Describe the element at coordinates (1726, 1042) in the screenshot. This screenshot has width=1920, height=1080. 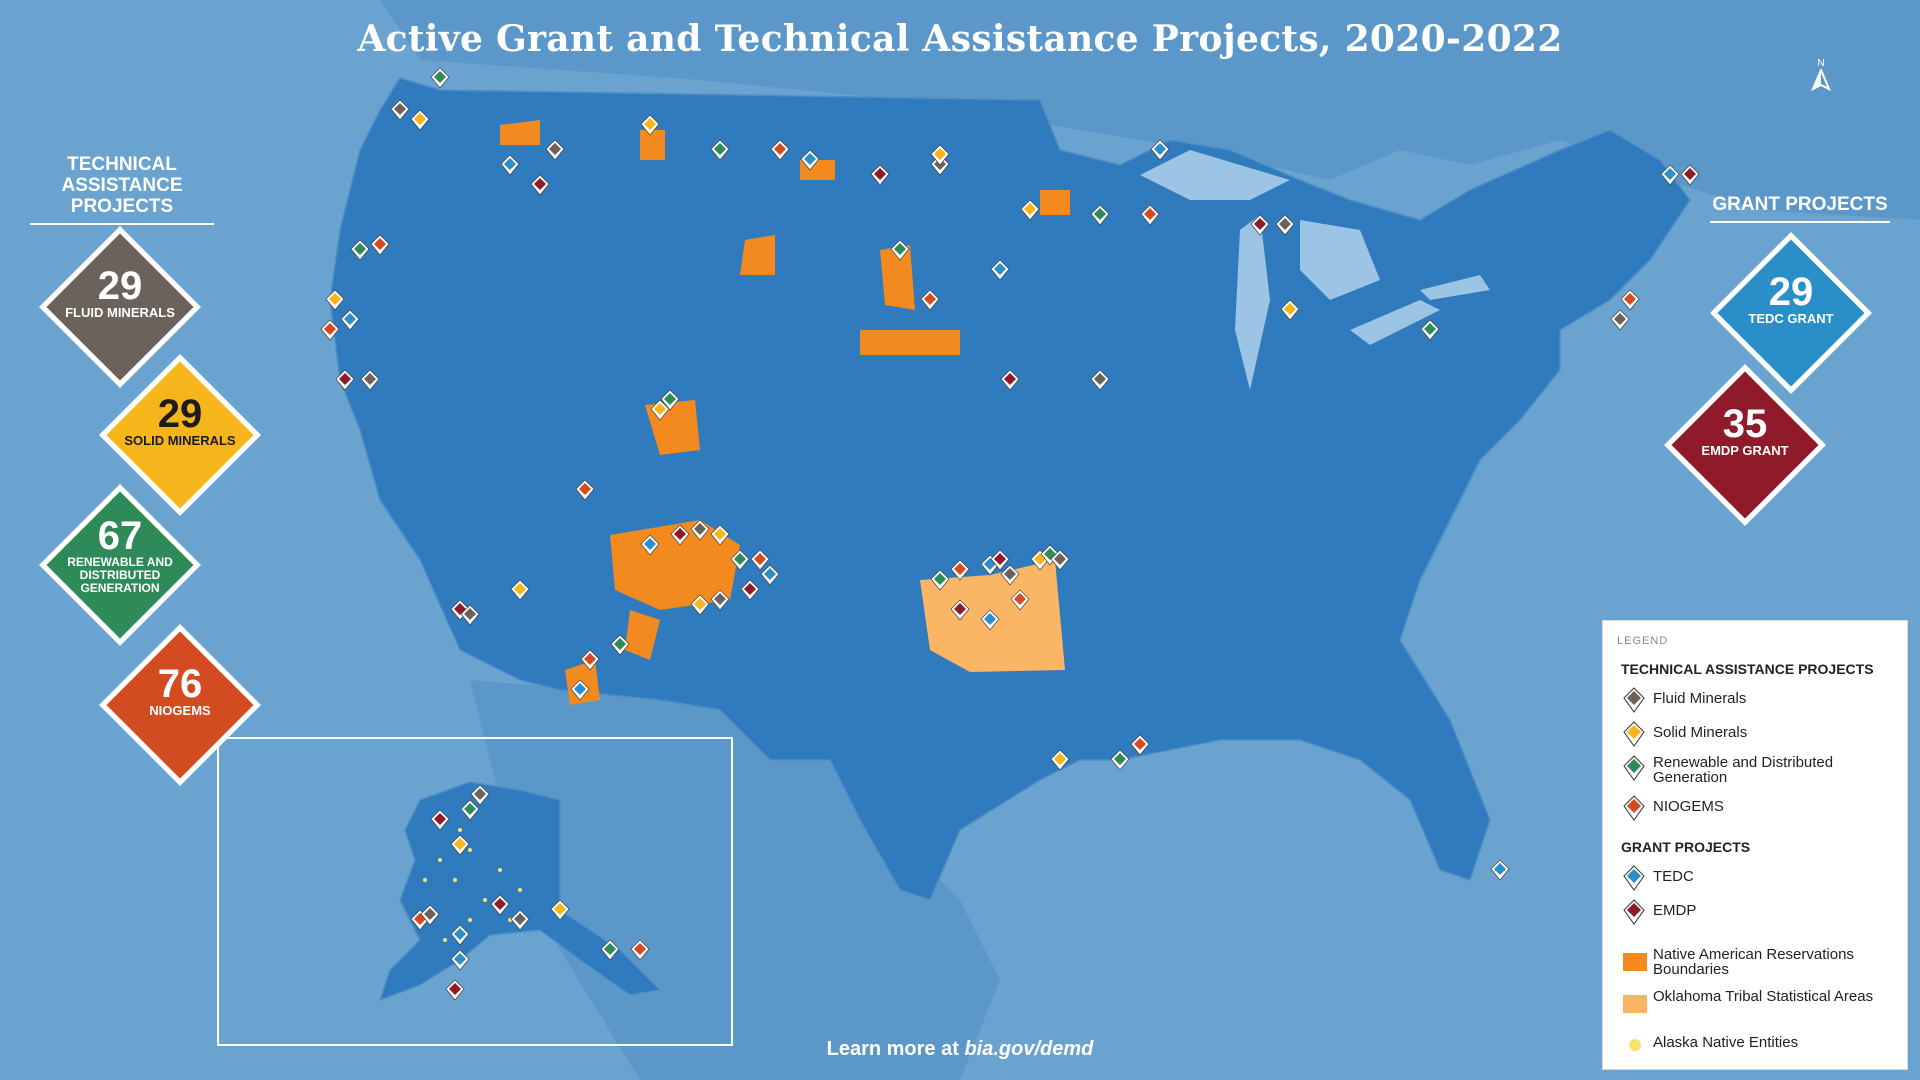
I see `legend-label: Alaska Native Entities` at that location.